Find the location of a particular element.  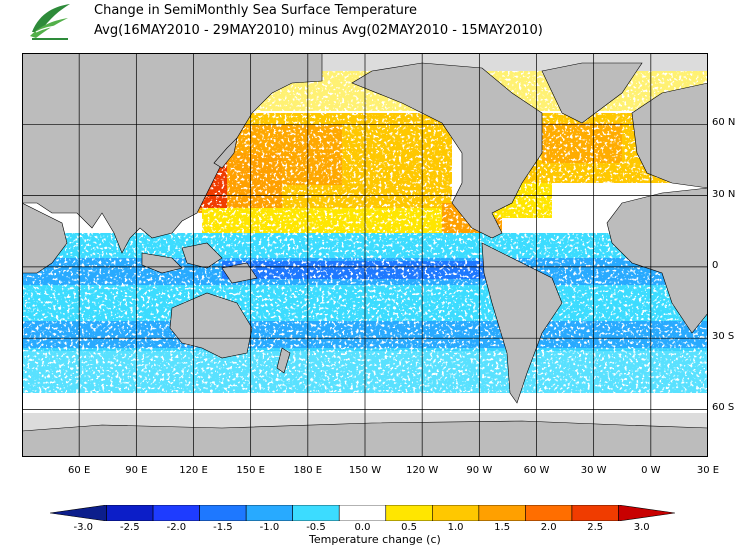

colorbar-tick-label: 2.0 is located at coordinates (548, 527).